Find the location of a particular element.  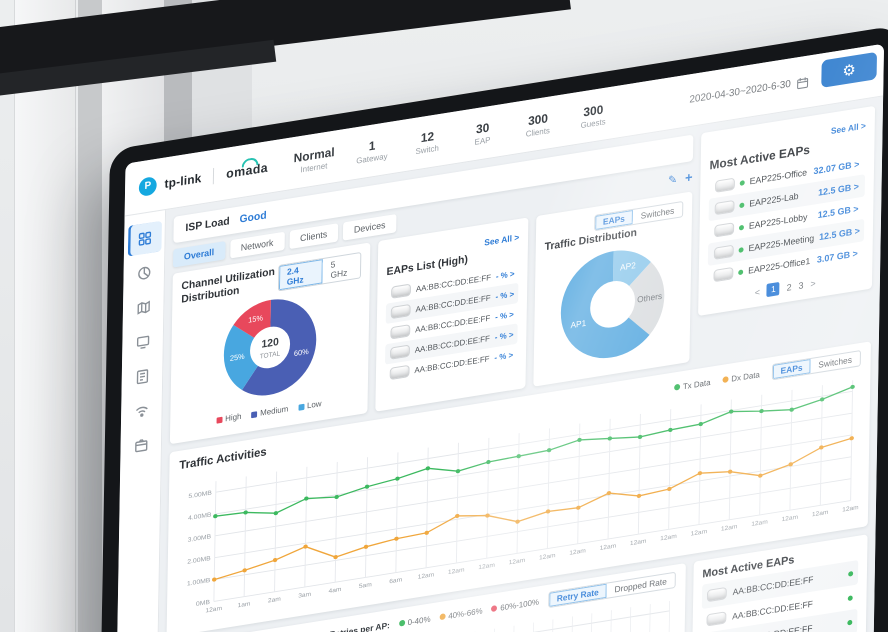

sidebar-item-log is located at coordinates (141, 446).